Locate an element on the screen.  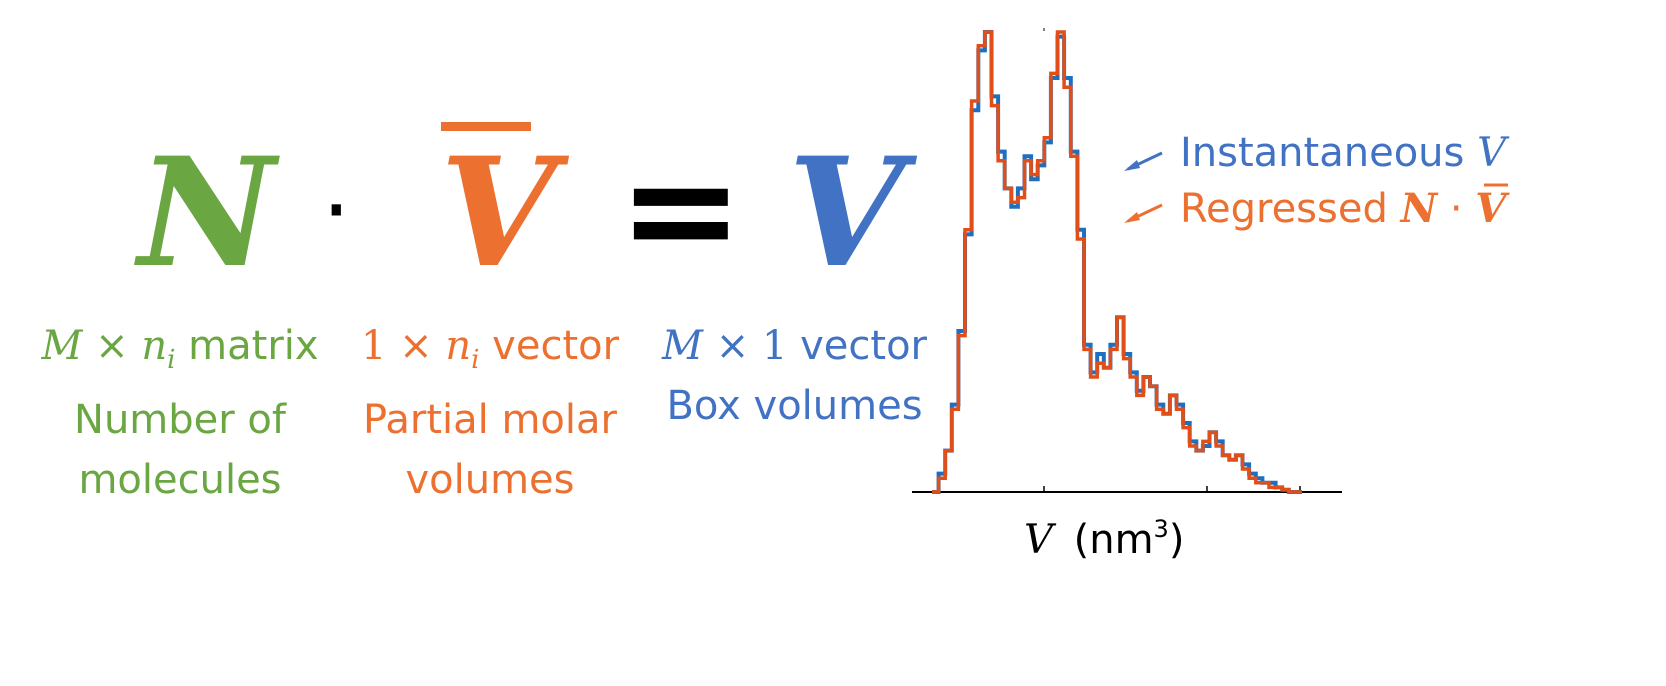
v-symbol: V is located at coordinates (846, 213).